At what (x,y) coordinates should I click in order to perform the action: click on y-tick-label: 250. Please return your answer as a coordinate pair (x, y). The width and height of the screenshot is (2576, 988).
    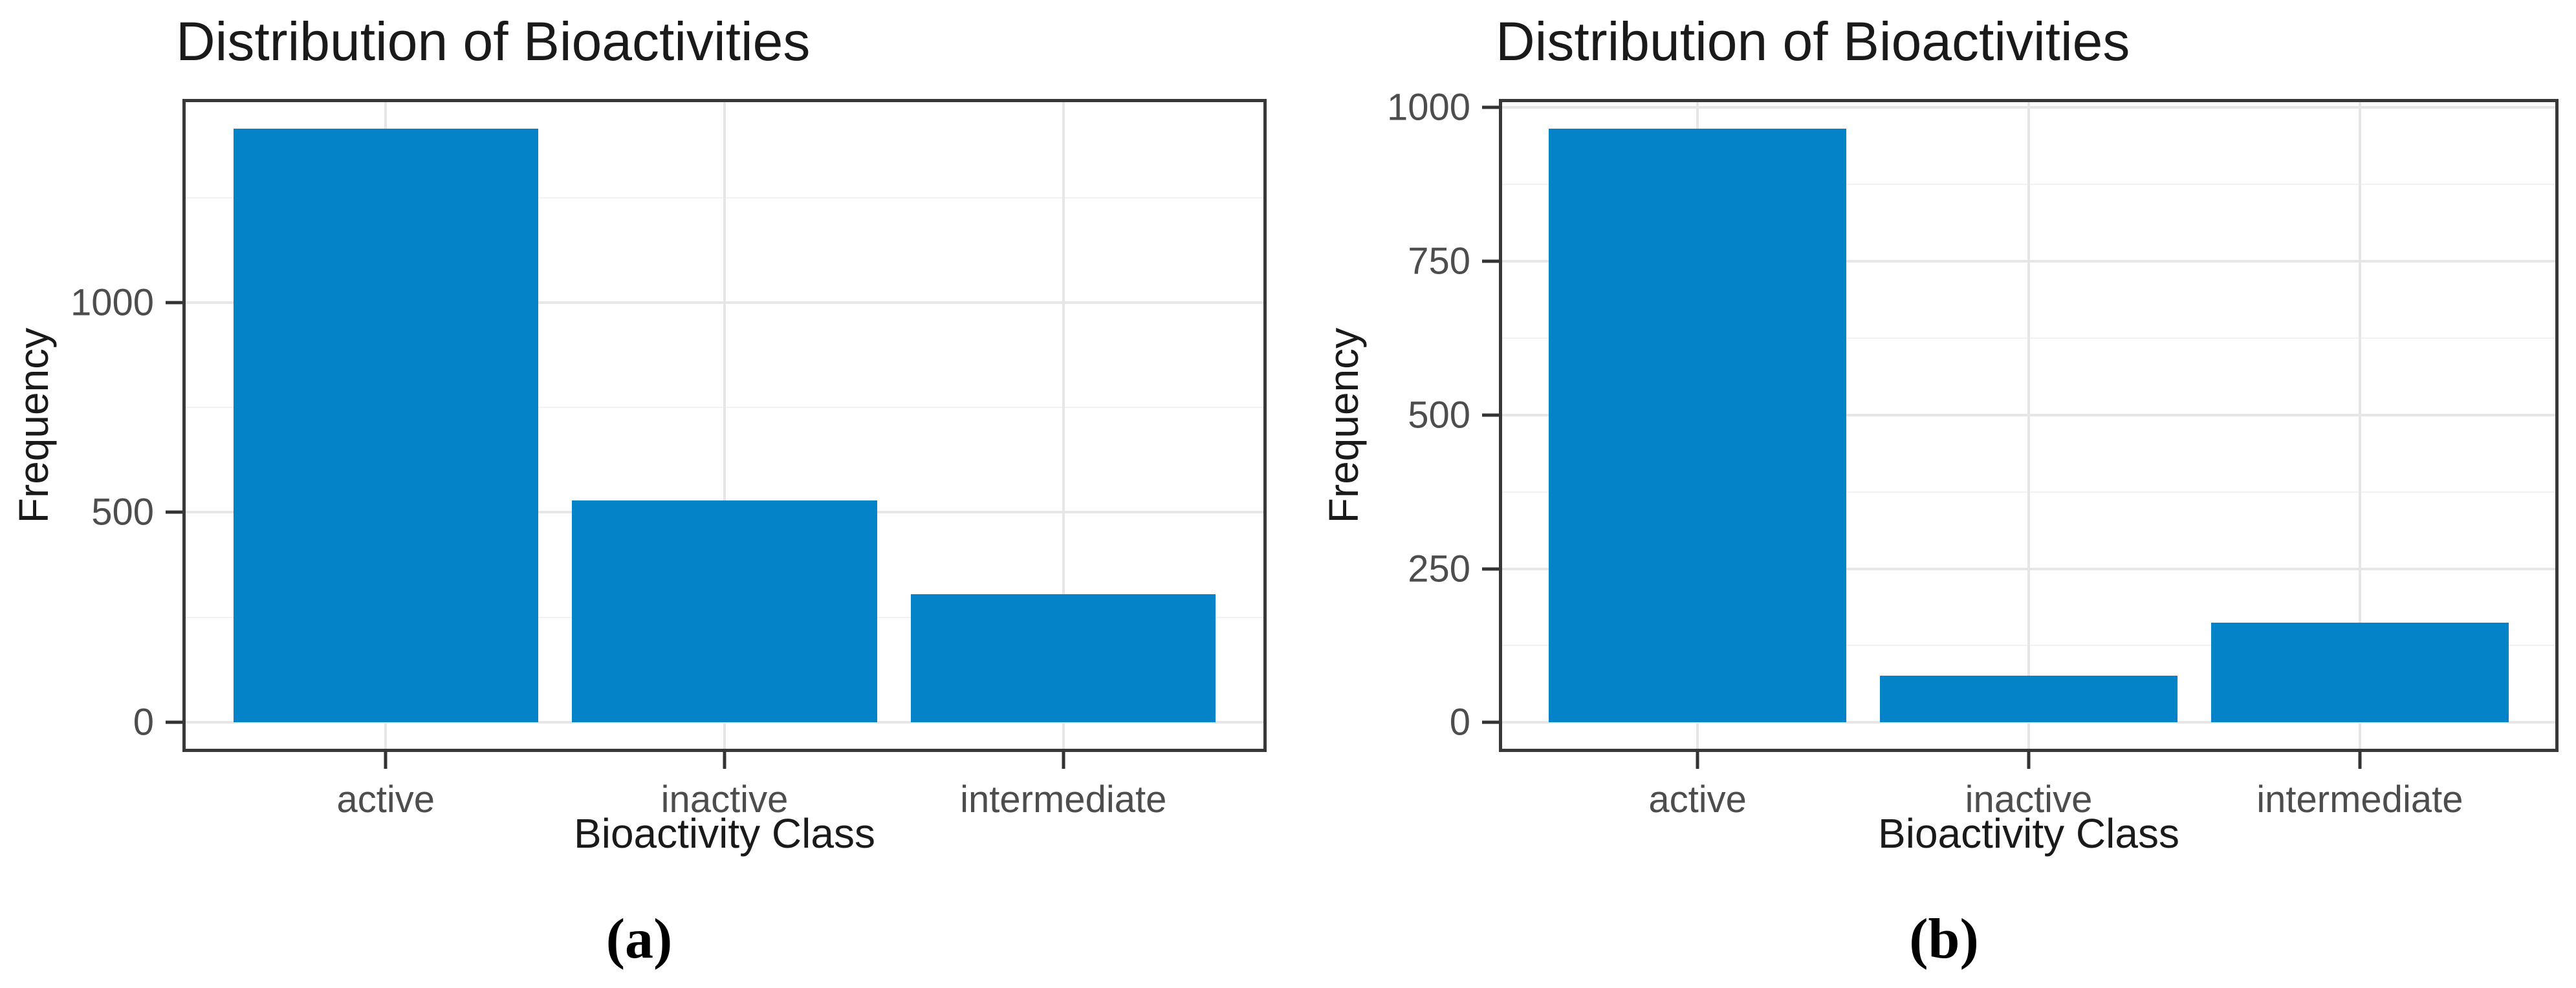
    Looking at the image, I should click on (1439, 569).